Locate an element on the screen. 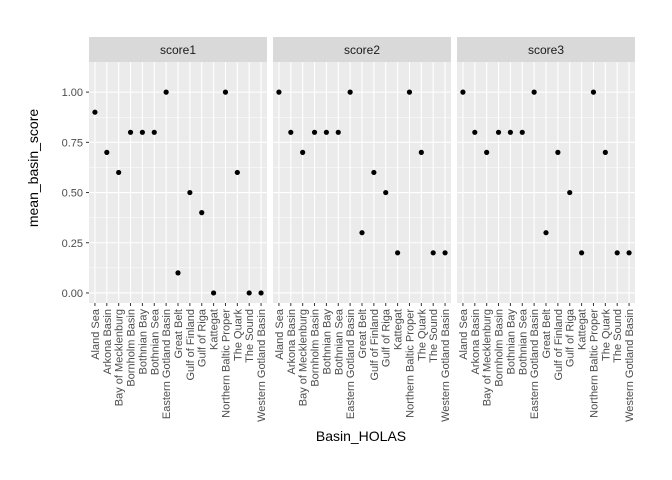  y-tick-label: 0.00 is located at coordinates (72, 294).